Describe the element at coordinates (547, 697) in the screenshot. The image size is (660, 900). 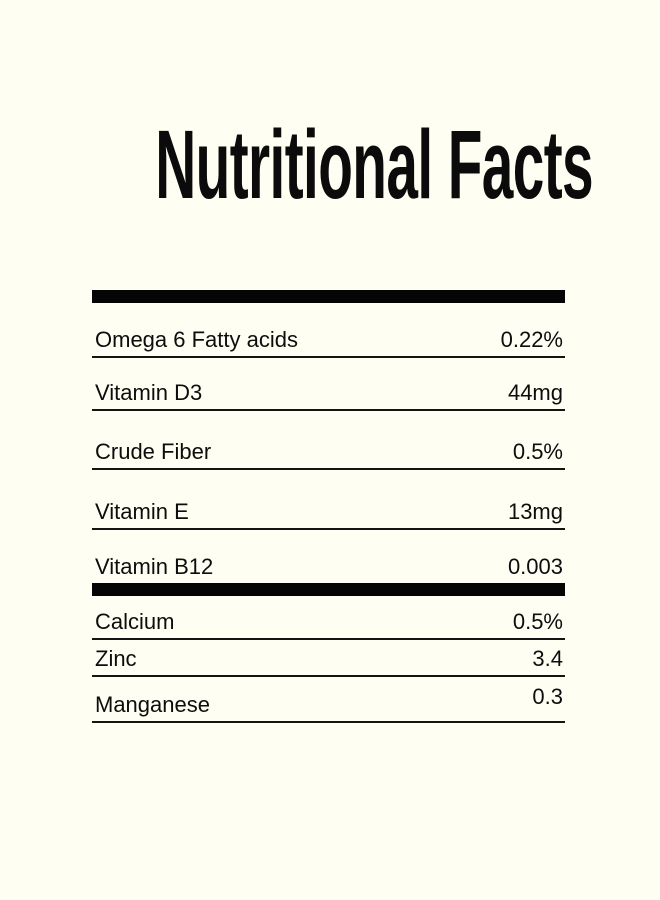
I see `nutrient-value: 0.3` at that location.